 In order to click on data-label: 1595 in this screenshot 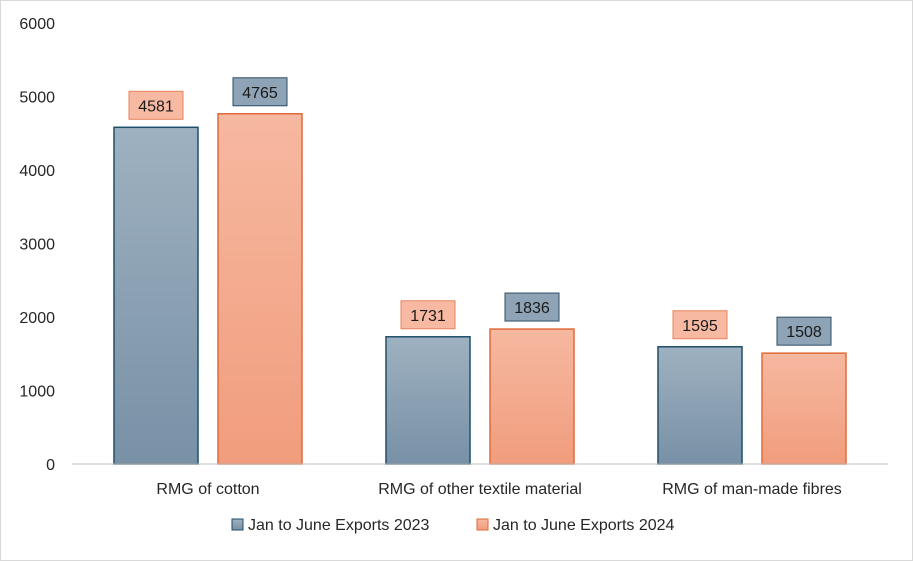, I will do `click(700, 326)`.